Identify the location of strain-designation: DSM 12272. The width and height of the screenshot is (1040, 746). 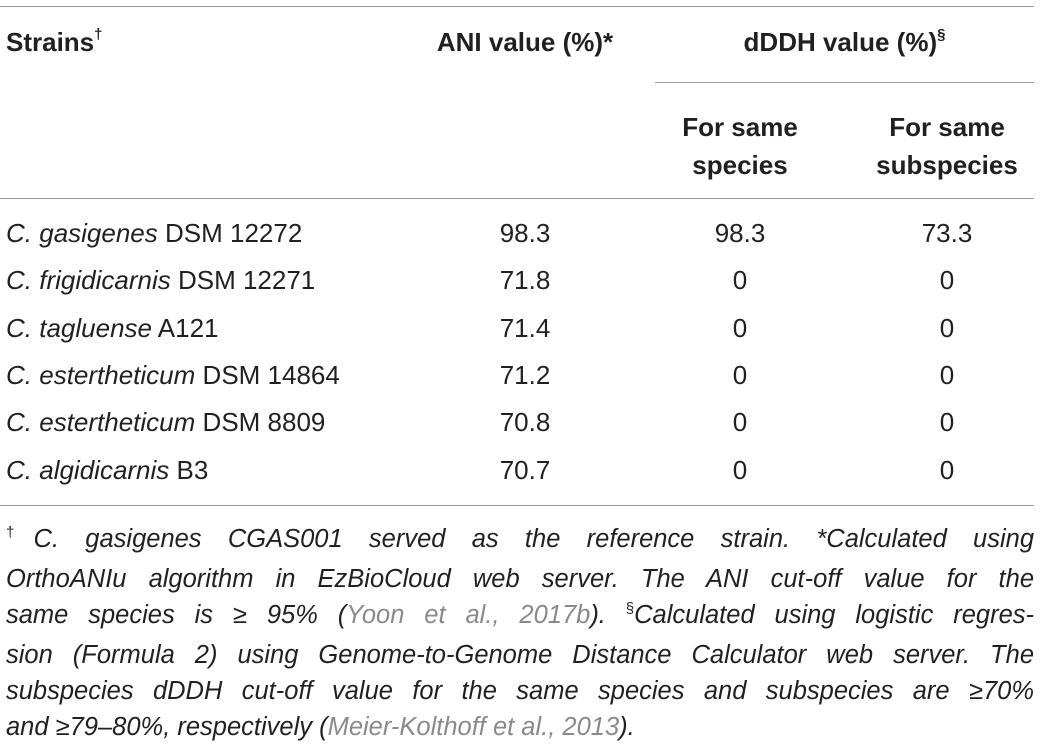
(234, 233).